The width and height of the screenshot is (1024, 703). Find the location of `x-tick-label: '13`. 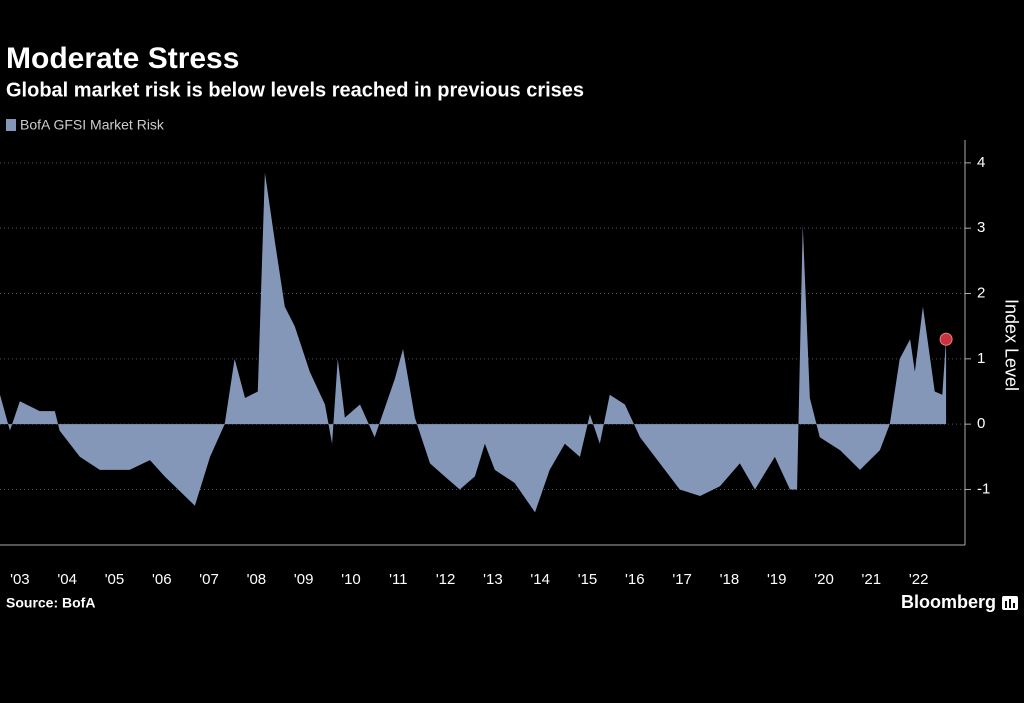

x-tick-label: '13 is located at coordinates (493, 579).